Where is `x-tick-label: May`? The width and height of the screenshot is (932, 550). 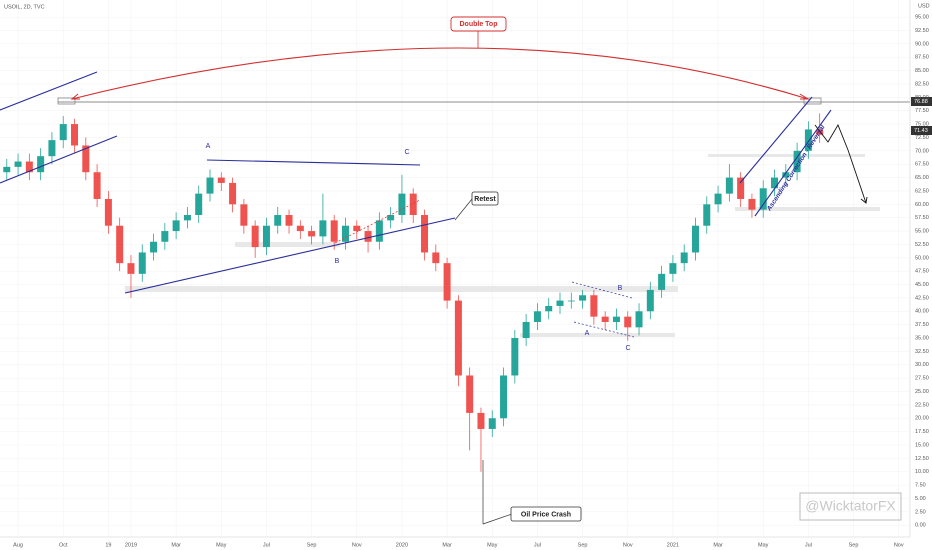
x-tick-label: May is located at coordinates (221, 545).